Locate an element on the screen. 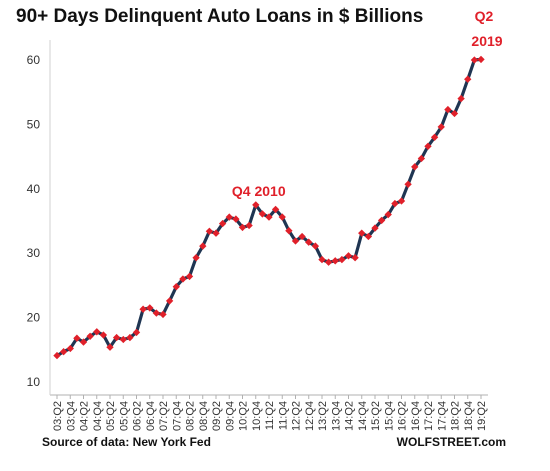 This screenshot has width=550, height=471. x-tick-label: 03:Q2 is located at coordinates (58, 416).